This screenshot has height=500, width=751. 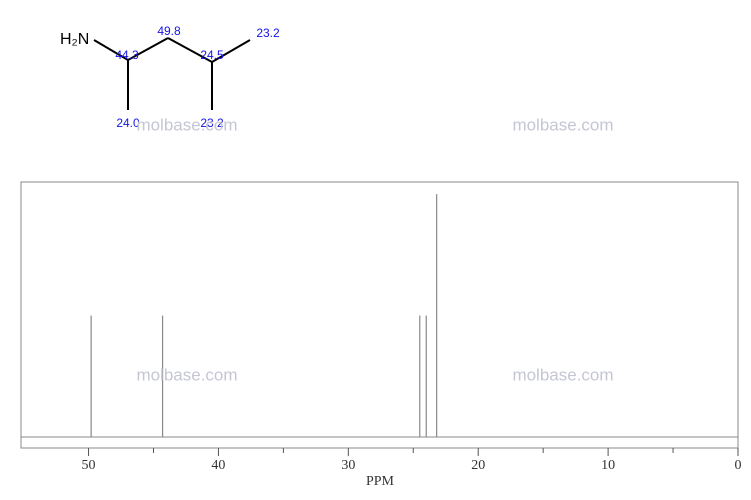 I want to click on x-tick-label: 40, so click(x=218, y=465).